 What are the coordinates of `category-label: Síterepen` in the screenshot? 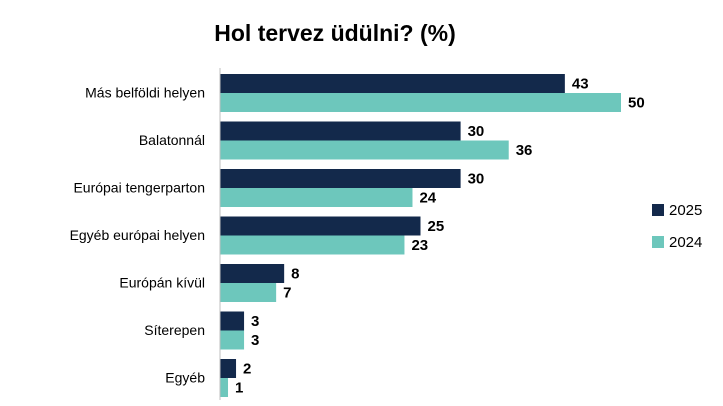 It's located at (174, 330).